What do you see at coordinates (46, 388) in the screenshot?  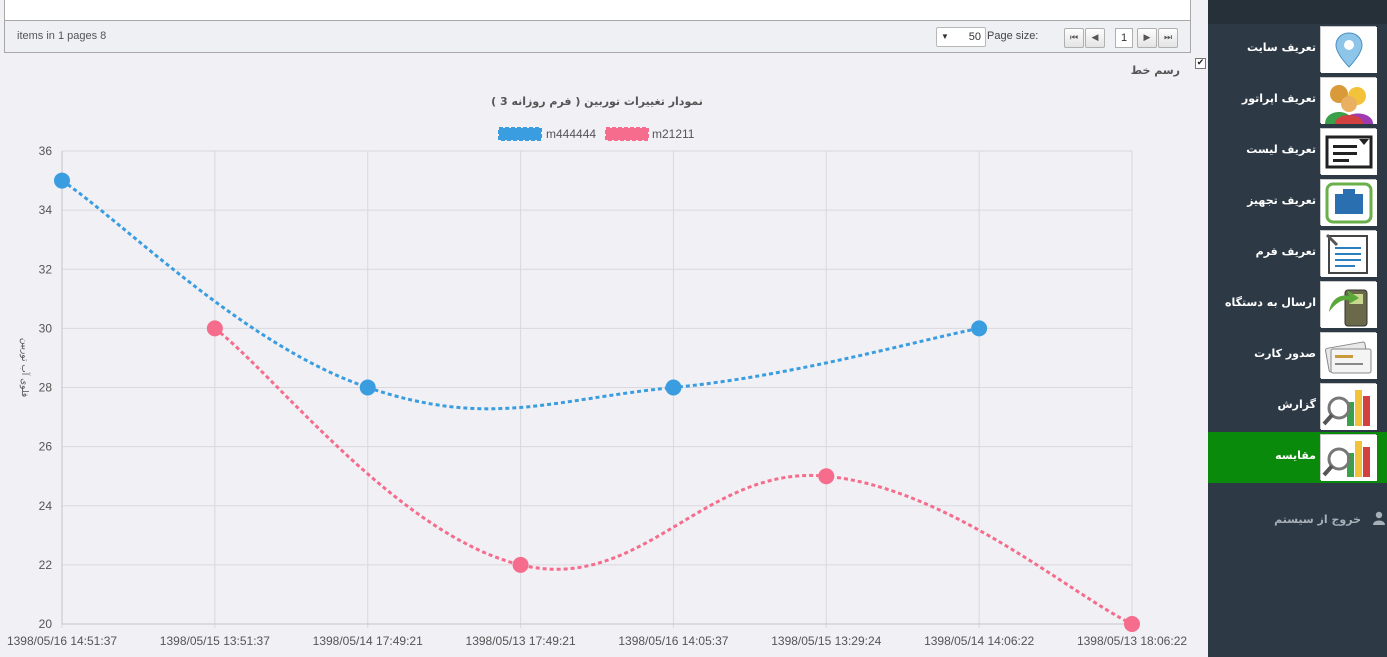 I see `y-tick-label: 28` at bounding box center [46, 388].